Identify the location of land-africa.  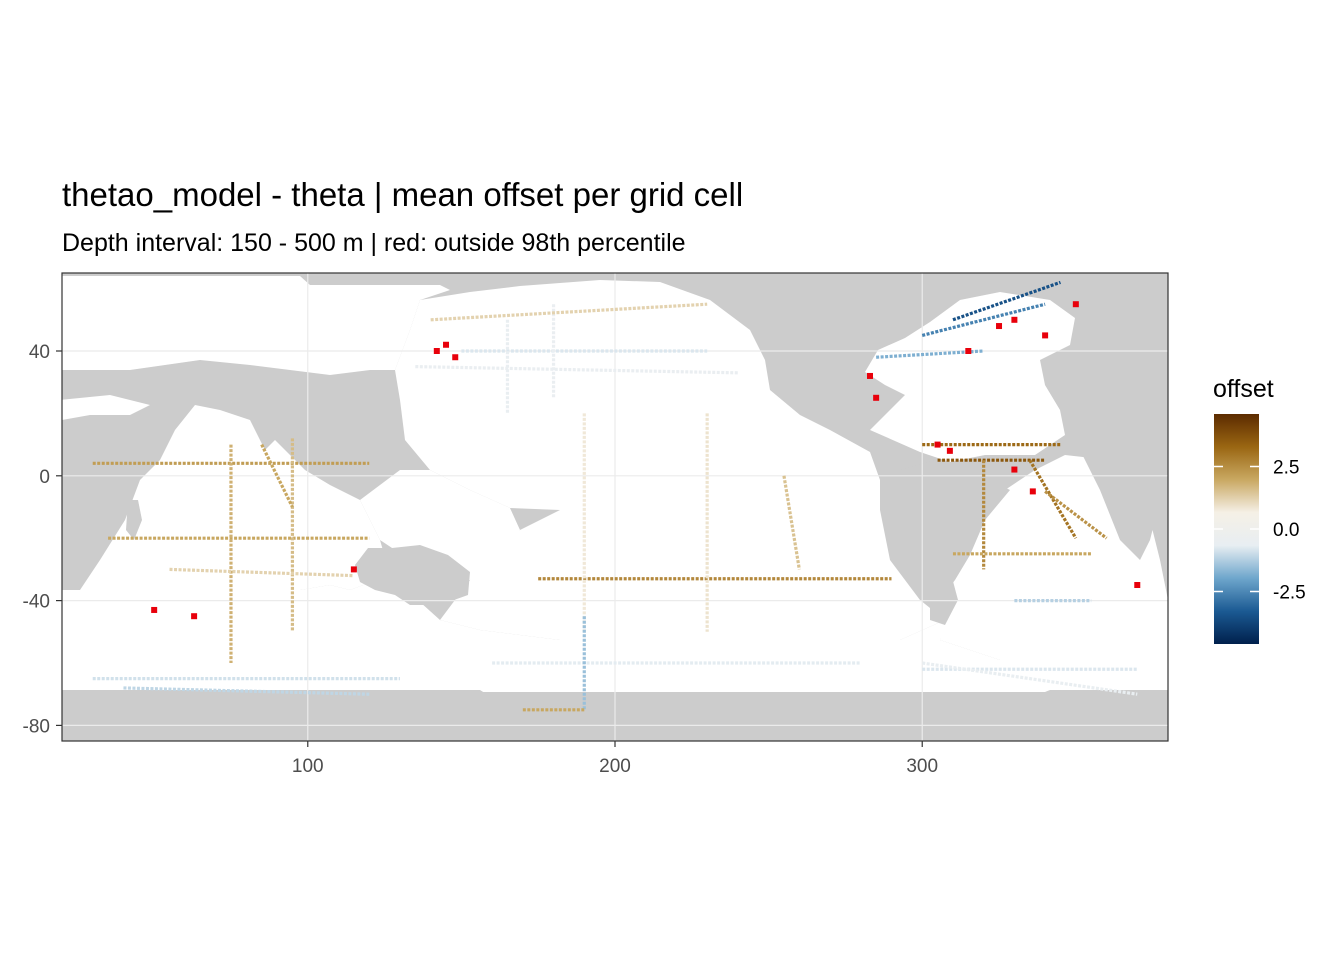
(1118, 457).